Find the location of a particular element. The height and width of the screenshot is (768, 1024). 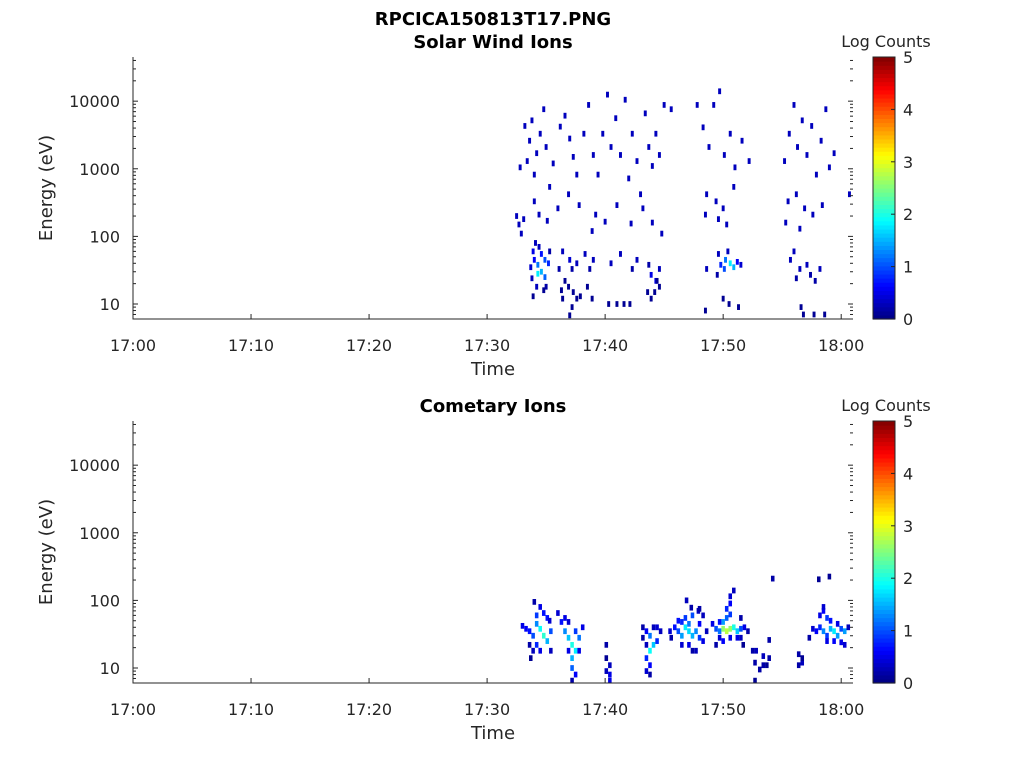

y-tick-label: 10000 is located at coordinates (94, 465).